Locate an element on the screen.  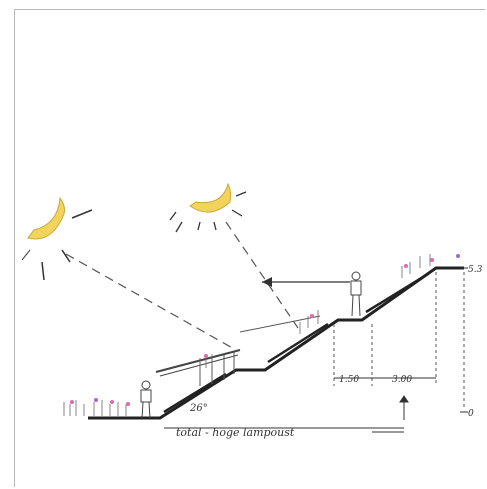
dimension-1-label: 1.50 is located at coordinates (349, 380).